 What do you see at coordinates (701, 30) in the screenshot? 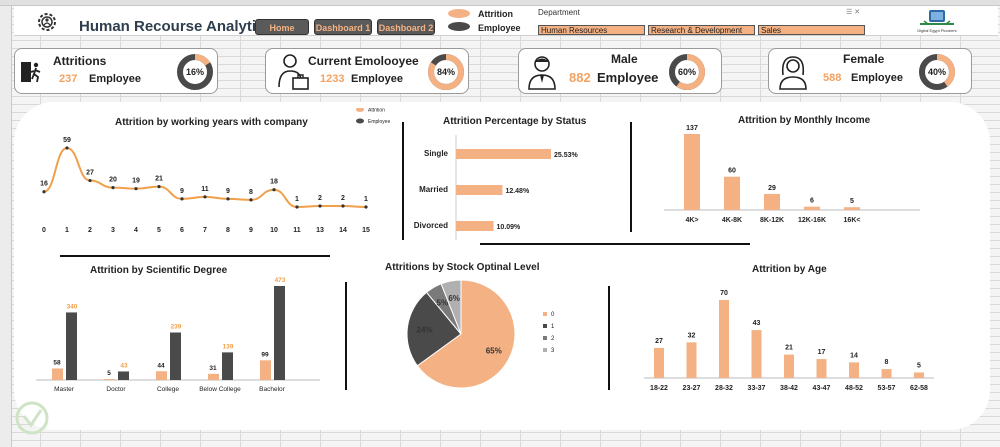
I see `department-option-rd: Research & Development` at bounding box center [701, 30].